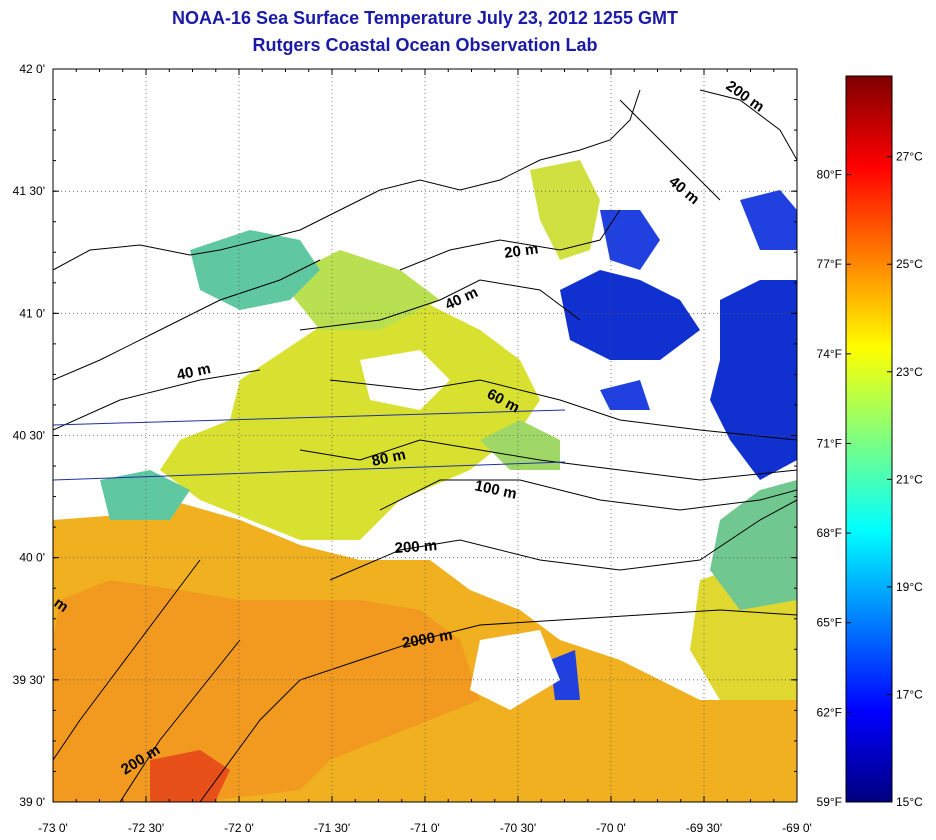  I want to click on track-lines, so click(309, 445).